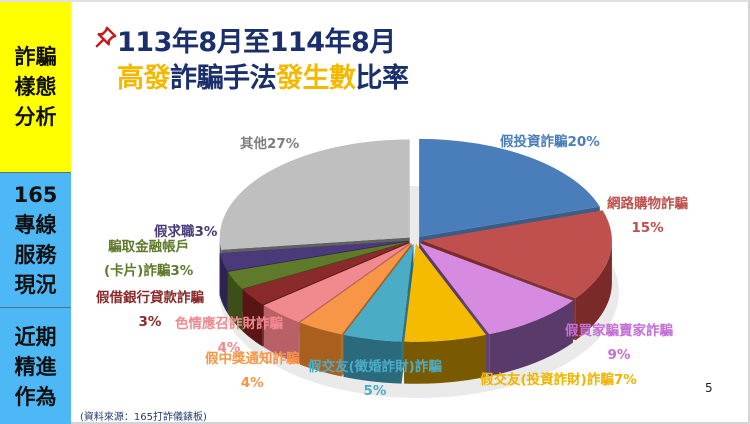 The height and width of the screenshot is (424, 750). What do you see at coordinates (35, 255) in the screenshot?
I see `sidebar-item-label: 服務` at bounding box center [35, 255].